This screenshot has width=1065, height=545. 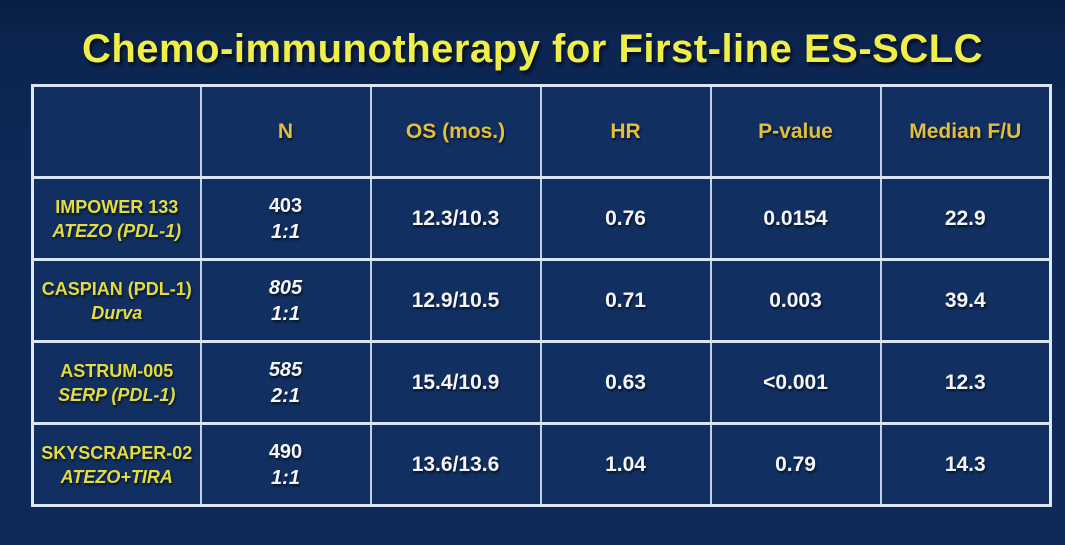 What do you see at coordinates (285, 218) in the screenshot?
I see `n-cell: 403 1:1` at bounding box center [285, 218].